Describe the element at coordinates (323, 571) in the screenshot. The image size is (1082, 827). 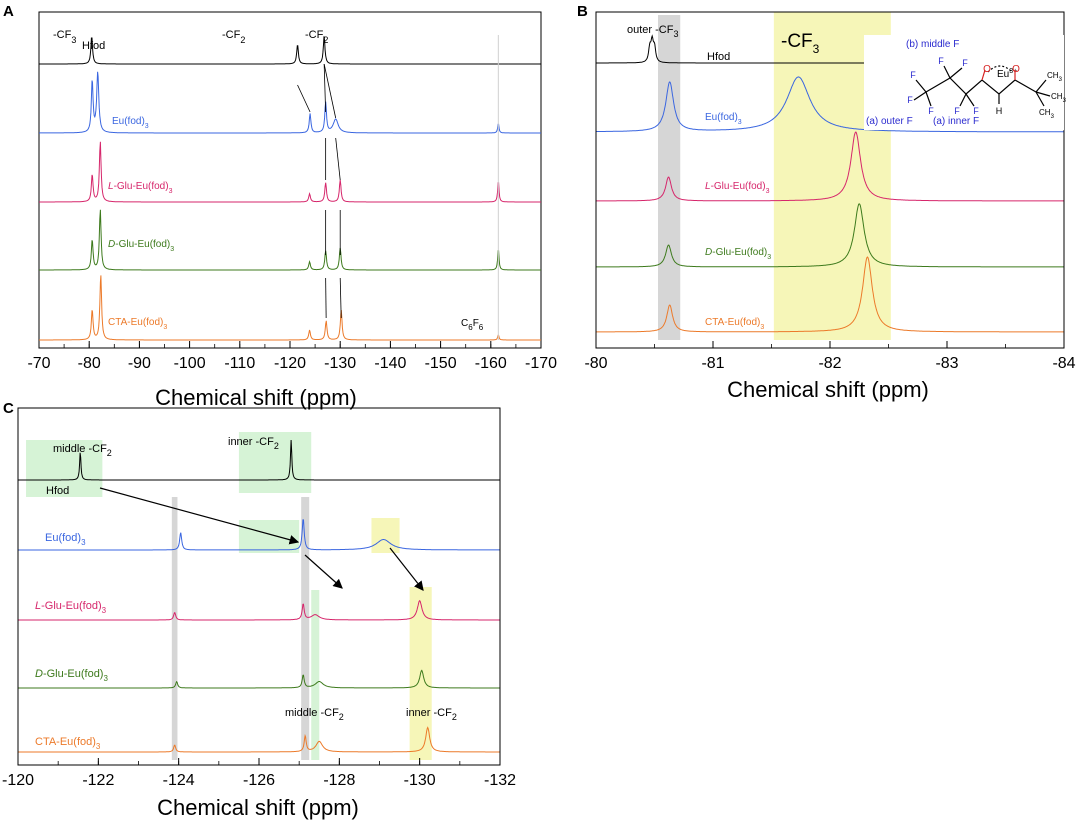
I see `arrow-eu-to-lglu` at that location.